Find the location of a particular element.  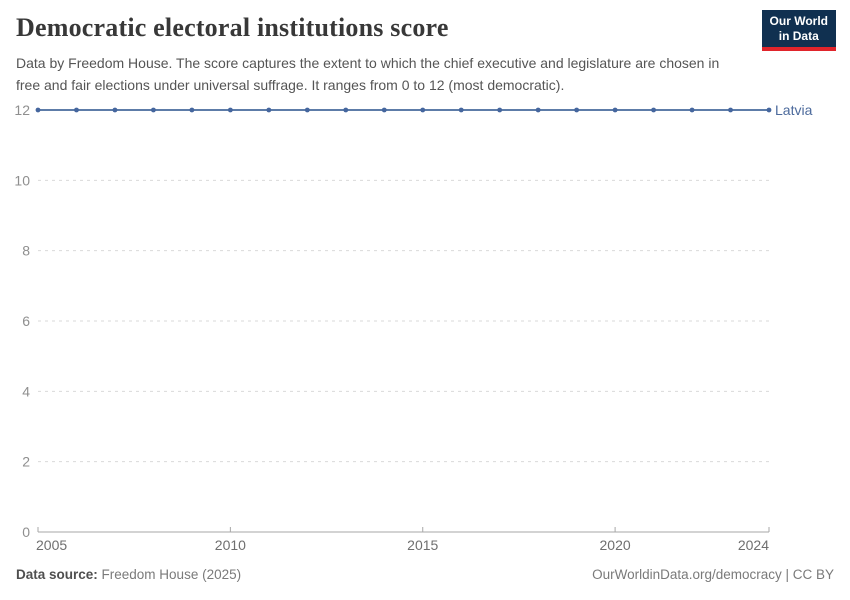

svg-text: 4 is located at coordinates (26, 391).